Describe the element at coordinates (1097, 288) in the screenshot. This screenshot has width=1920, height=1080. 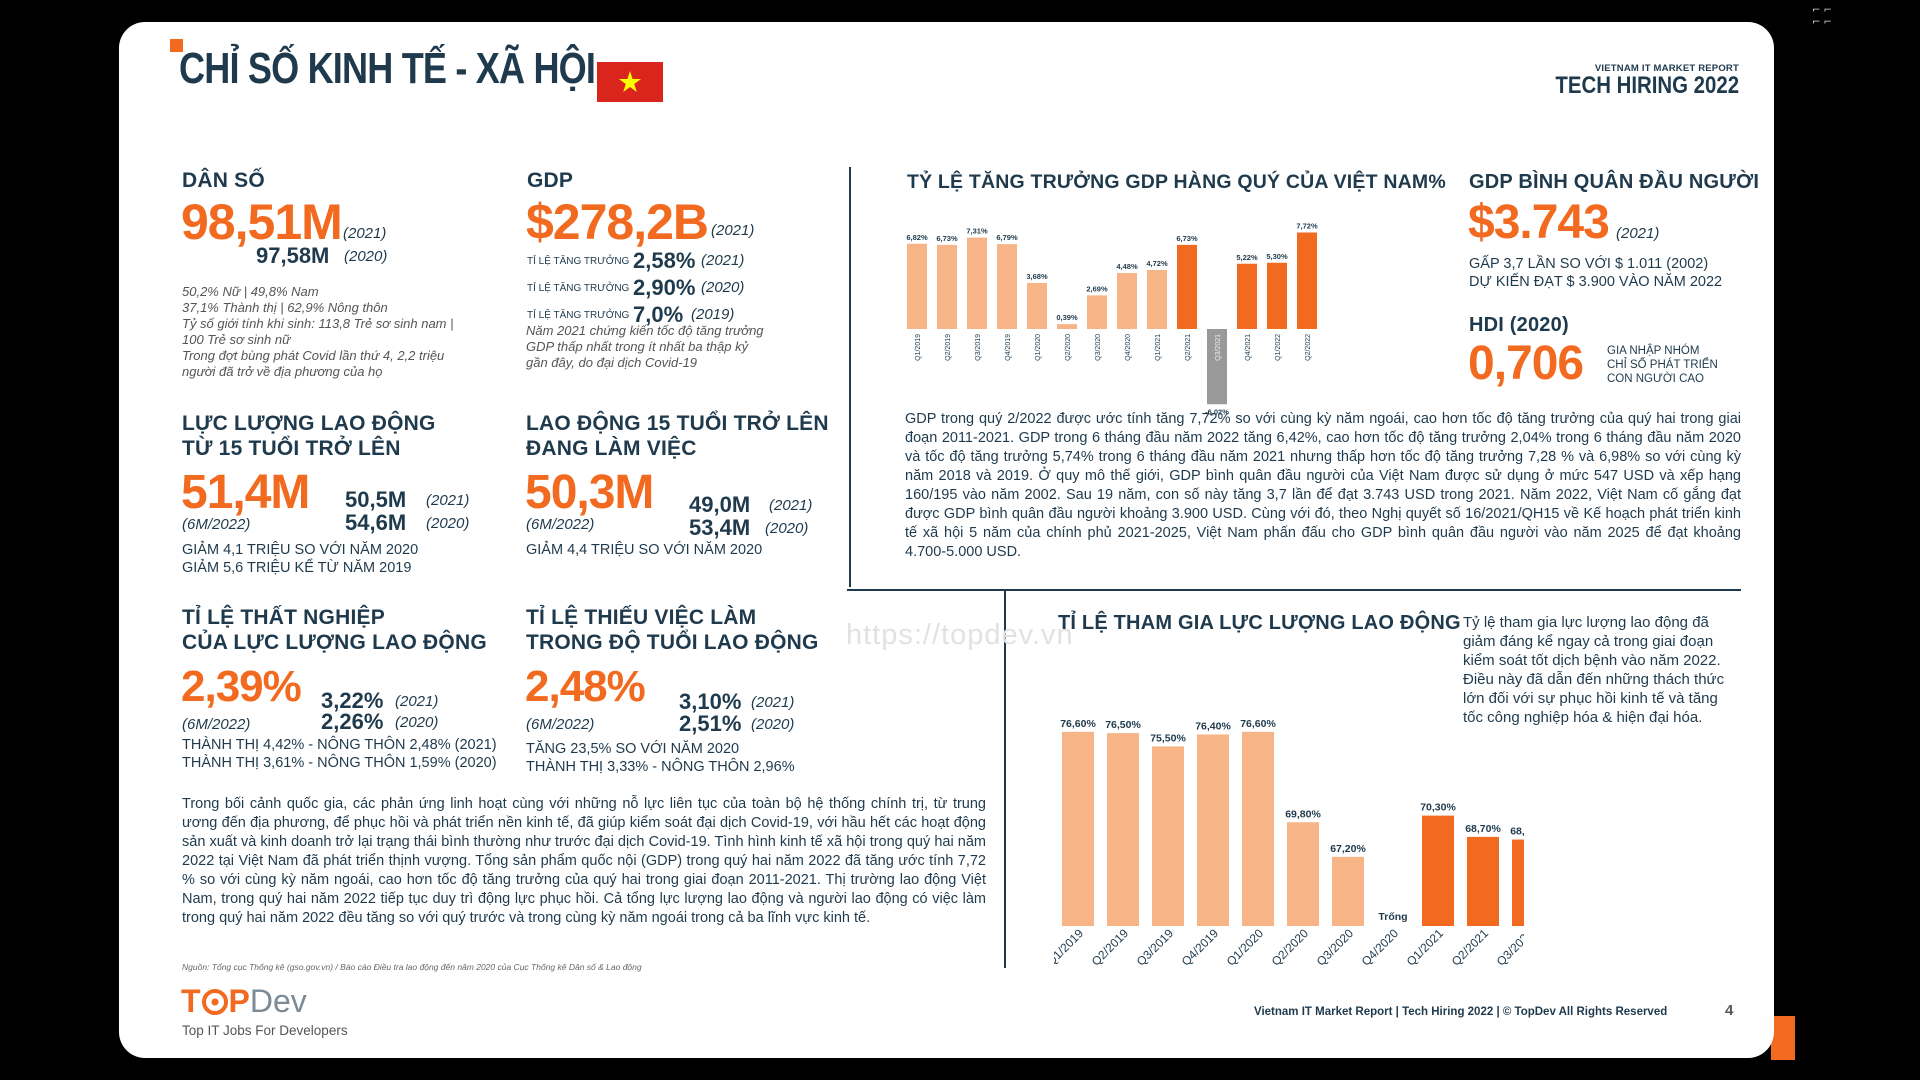
I see `gdp-bar-label: 2,69%` at that location.